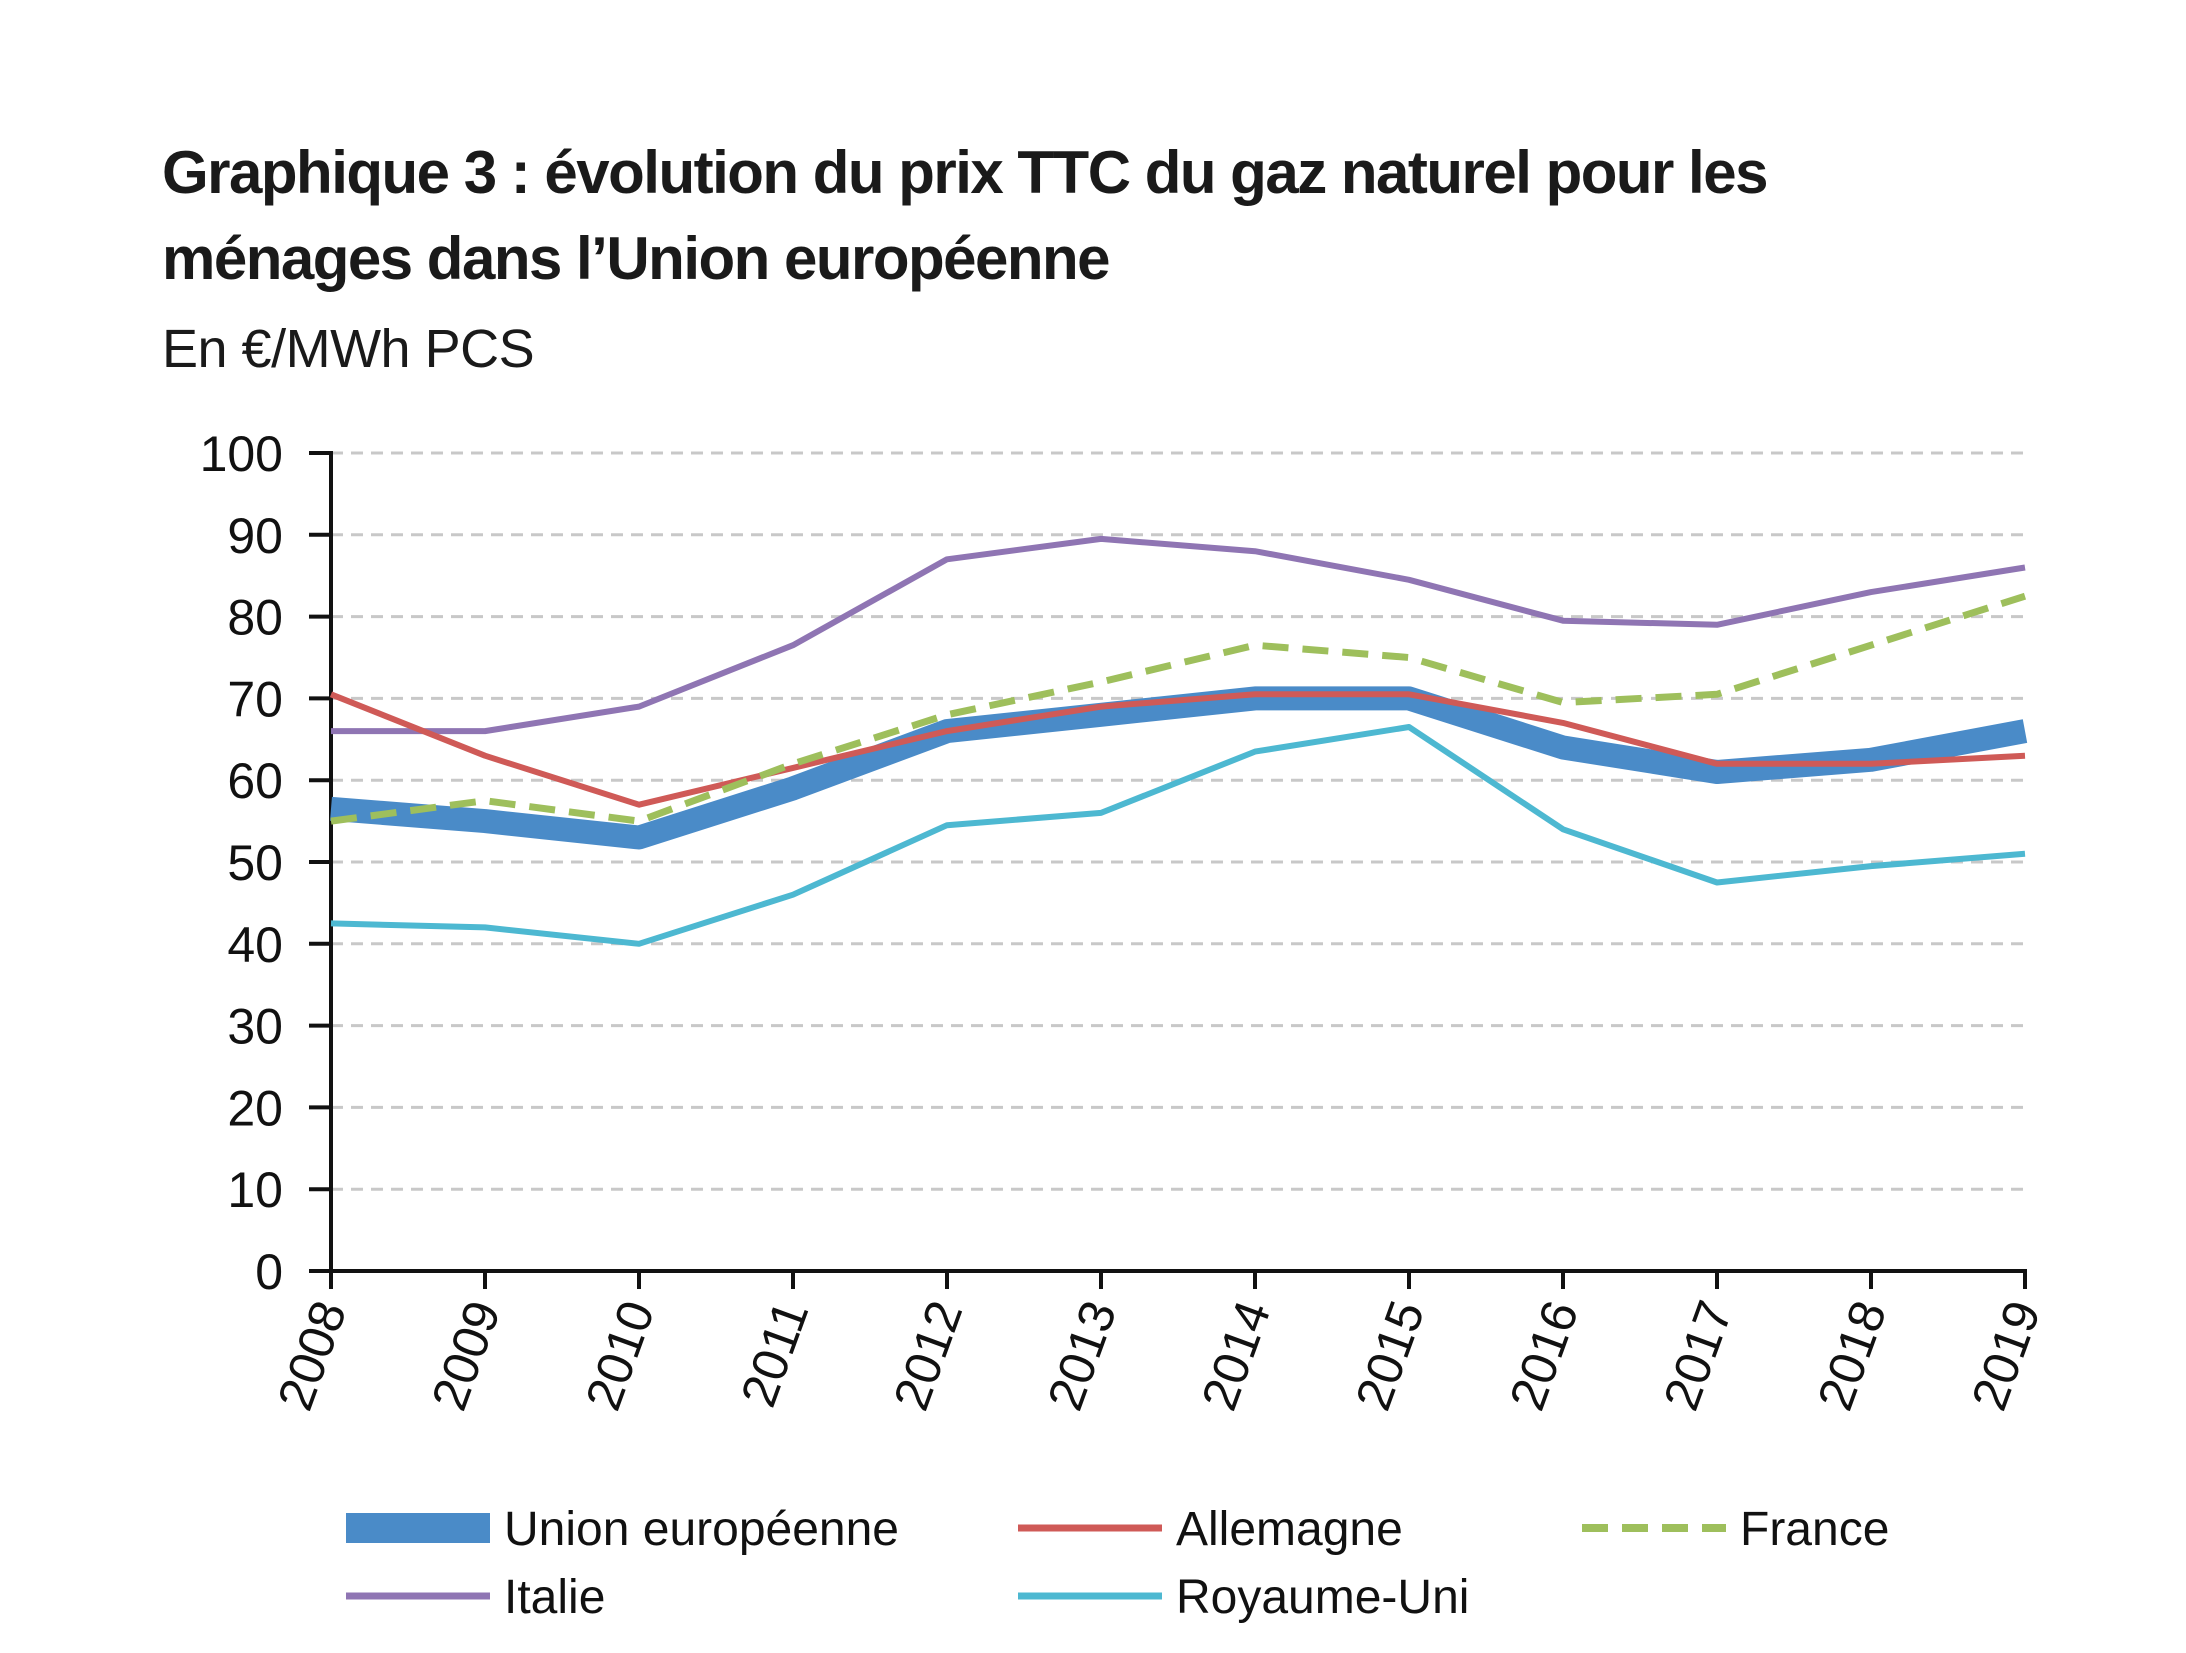 This screenshot has height=1653, width=2186. I want to click on x-tick-label: 2010, so click(620, 1356).